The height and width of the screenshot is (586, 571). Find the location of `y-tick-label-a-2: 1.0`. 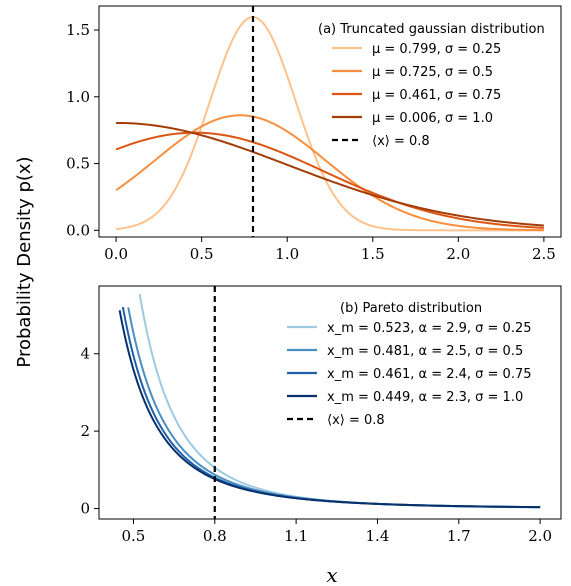

y-tick-label-a-2: 1.0 is located at coordinates (78, 97).